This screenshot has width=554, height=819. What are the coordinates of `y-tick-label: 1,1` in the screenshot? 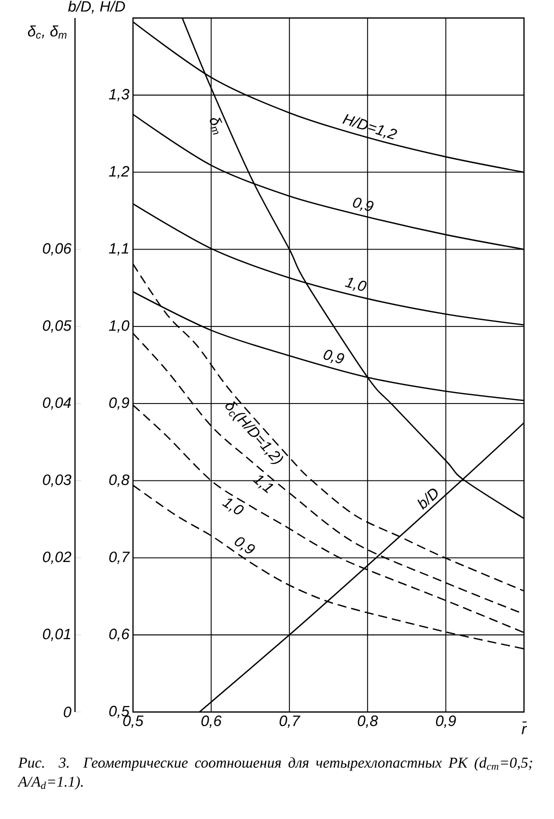 It's located at (118, 249).